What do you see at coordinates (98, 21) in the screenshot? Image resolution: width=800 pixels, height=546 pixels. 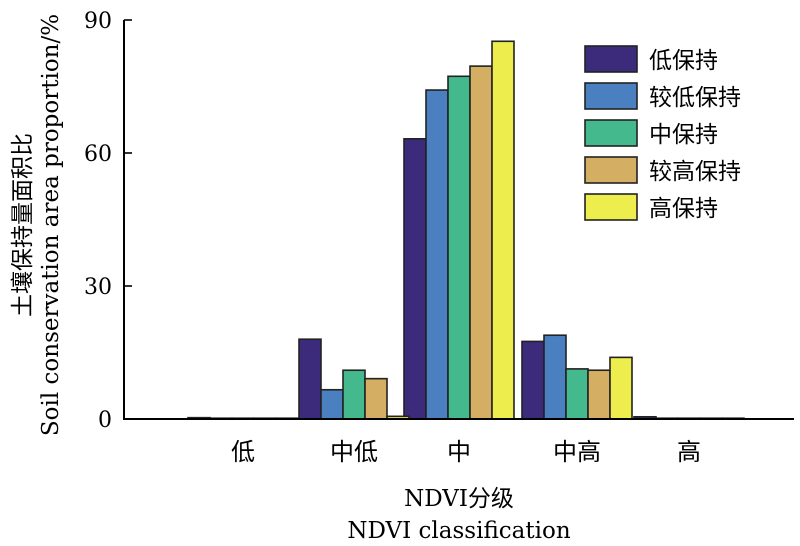 I see `y-tick-label: 90` at bounding box center [98, 21].